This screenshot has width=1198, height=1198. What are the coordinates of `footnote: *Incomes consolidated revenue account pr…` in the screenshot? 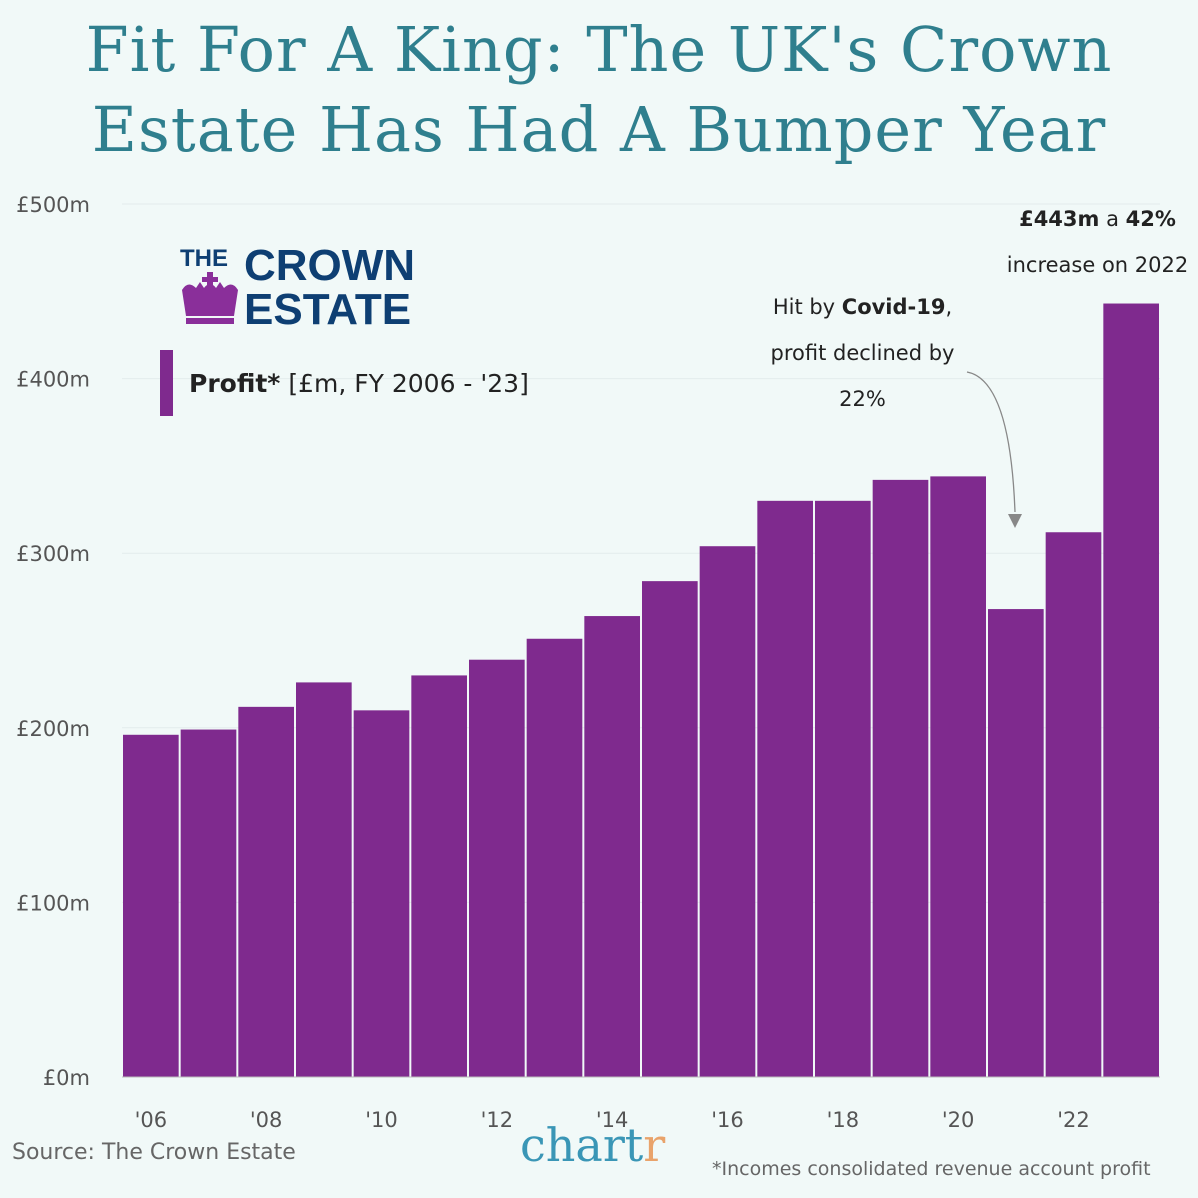 It's located at (931, 1169).